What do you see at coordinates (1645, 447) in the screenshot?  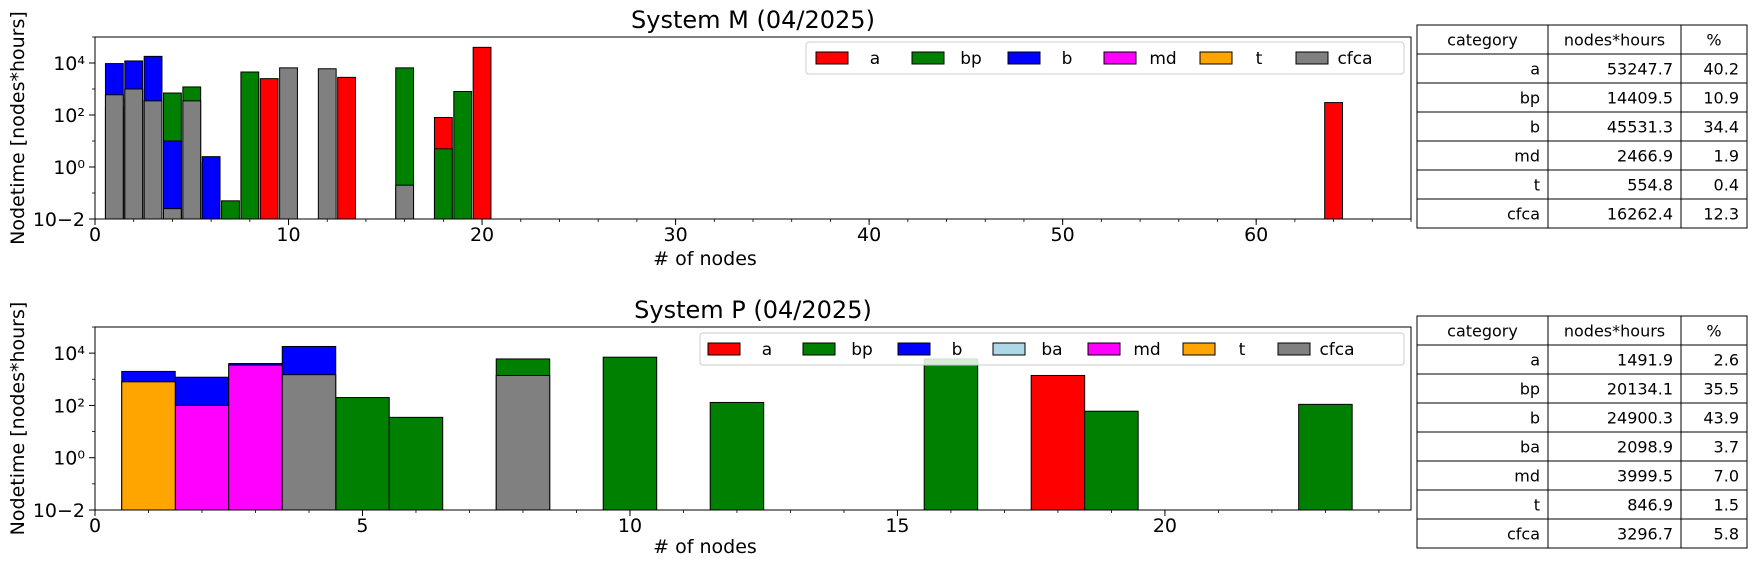 I see `table-cell: 2098.9` at bounding box center [1645, 447].